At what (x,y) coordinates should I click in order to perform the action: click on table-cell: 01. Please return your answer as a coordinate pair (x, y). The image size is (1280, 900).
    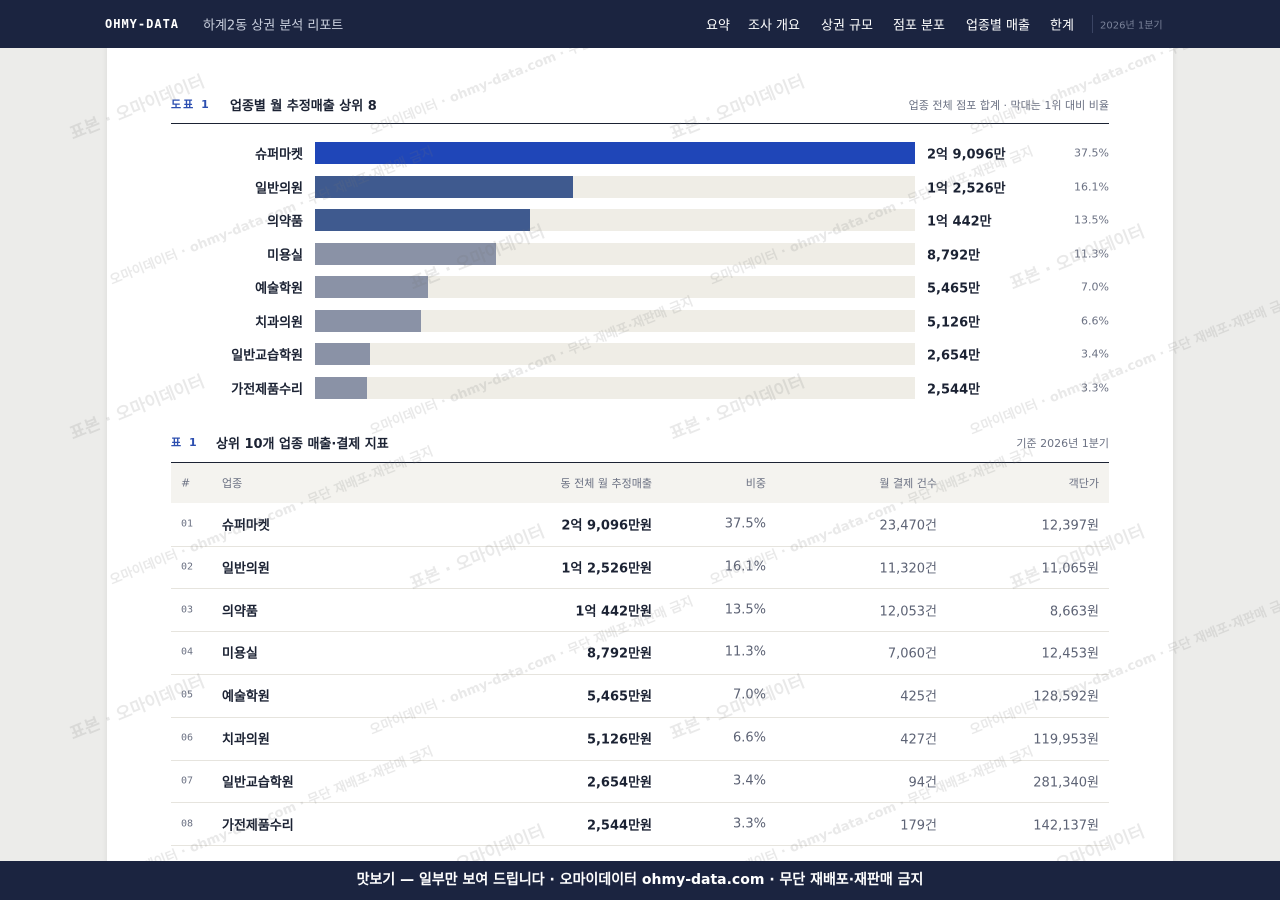
    Looking at the image, I should click on (187, 524).